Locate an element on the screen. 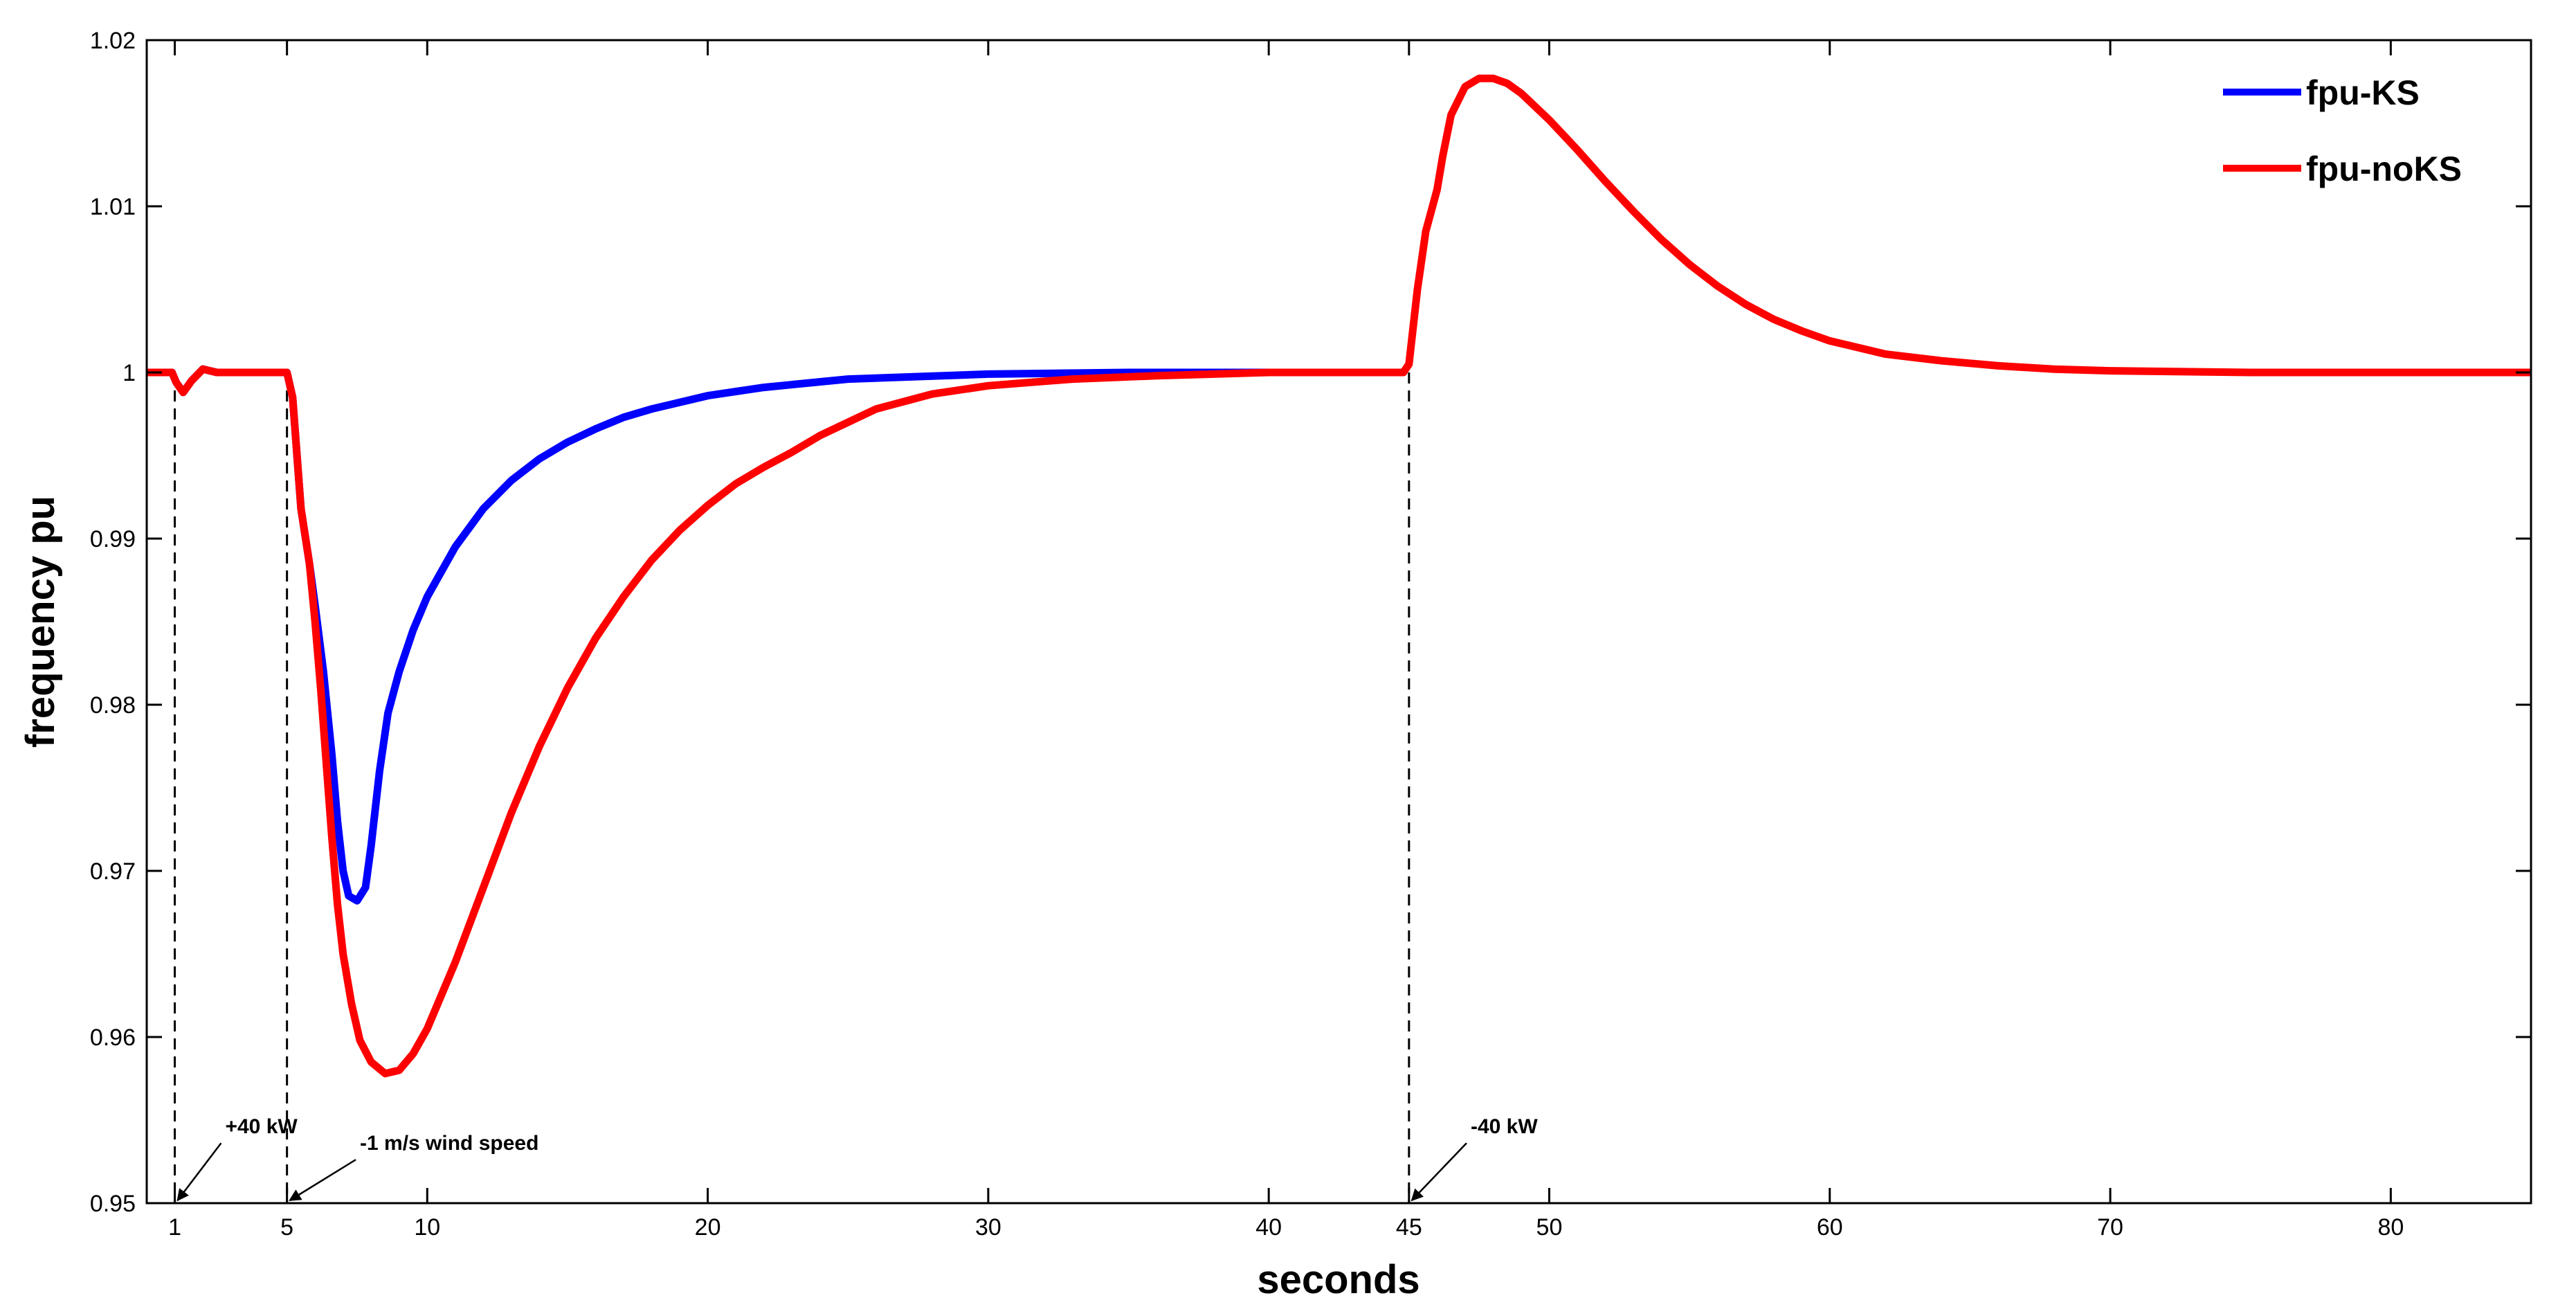  x-tick-label-45: 45 is located at coordinates (1409, 1227).